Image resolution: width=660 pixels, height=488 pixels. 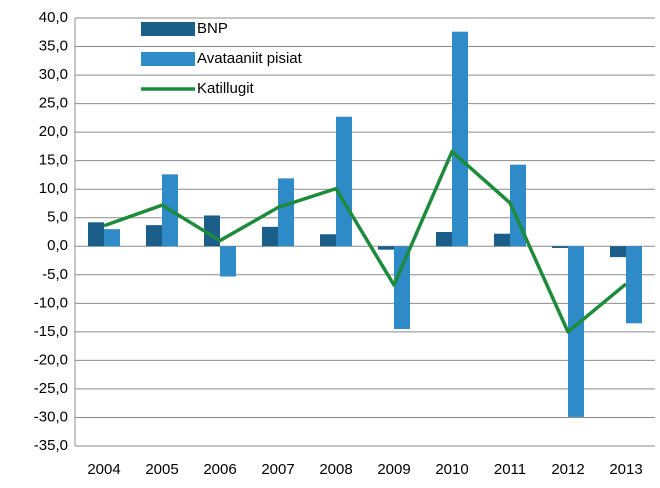 What do you see at coordinates (393, 469) in the screenshot?
I see `x-tick-label: 2009` at bounding box center [393, 469].